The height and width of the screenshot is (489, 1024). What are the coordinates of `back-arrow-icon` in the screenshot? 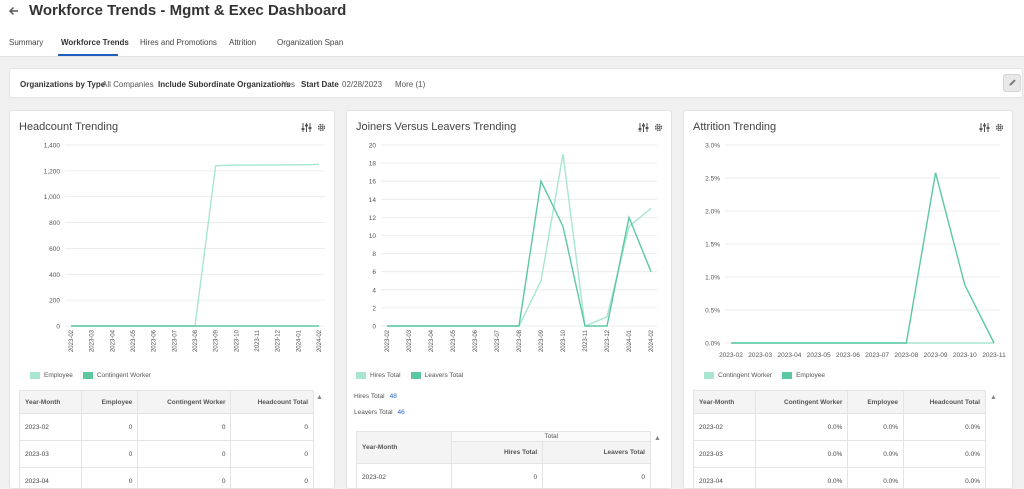 It's located at (14, 12).